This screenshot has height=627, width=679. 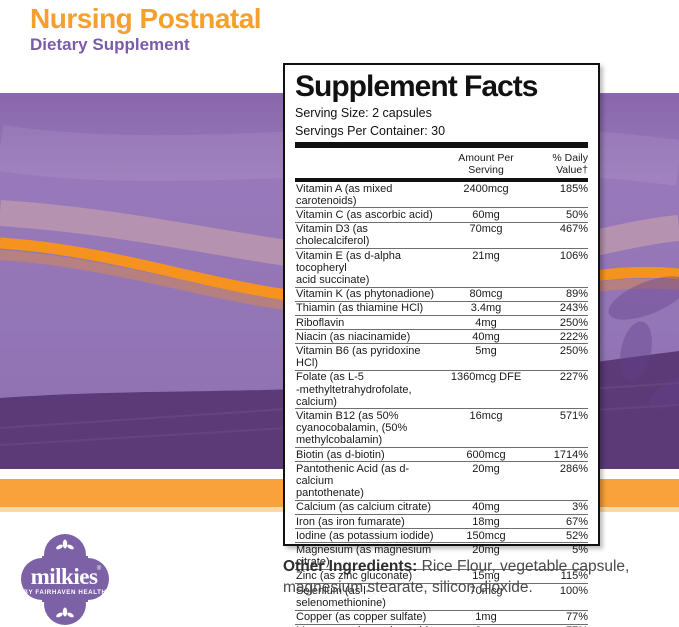 I want to click on nutrient-amount: 80mcg, so click(x=486, y=294).